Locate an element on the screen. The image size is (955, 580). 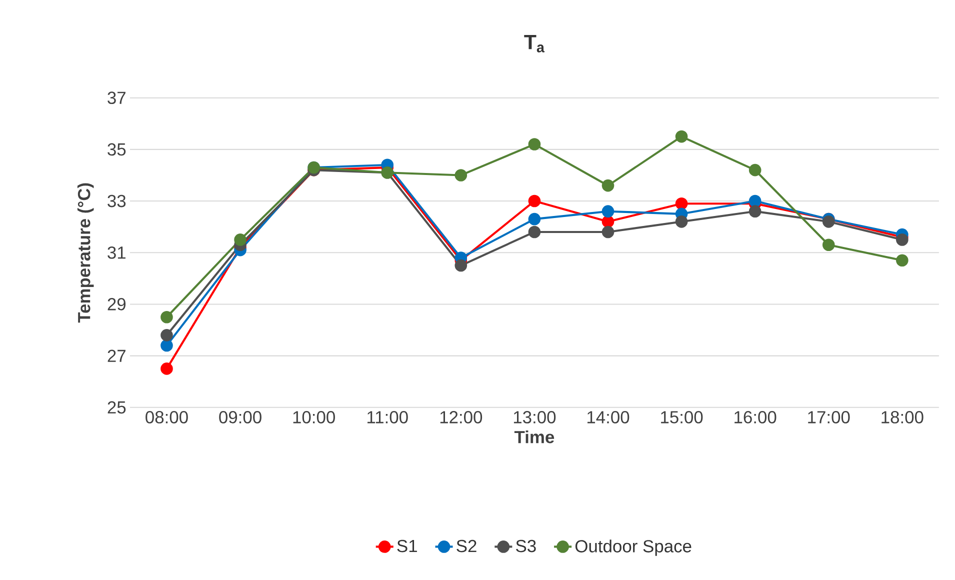
legend-label: S1 is located at coordinates (407, 546).